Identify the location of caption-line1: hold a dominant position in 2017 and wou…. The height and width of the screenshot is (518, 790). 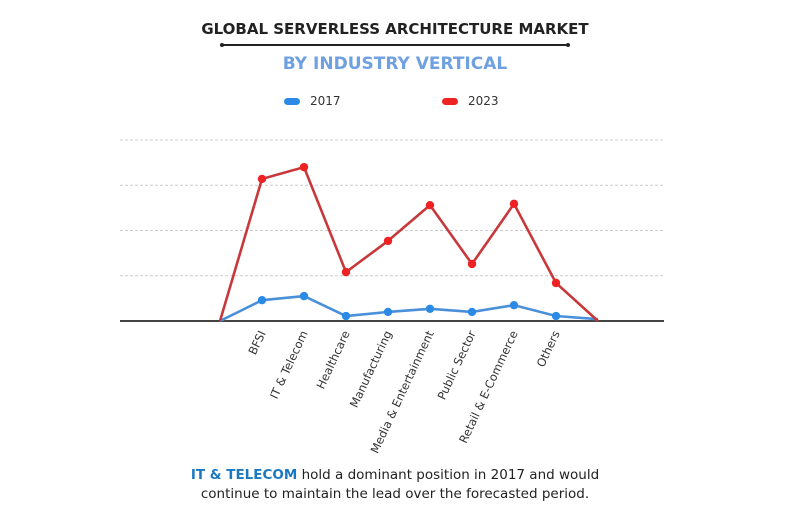
(448, 475).